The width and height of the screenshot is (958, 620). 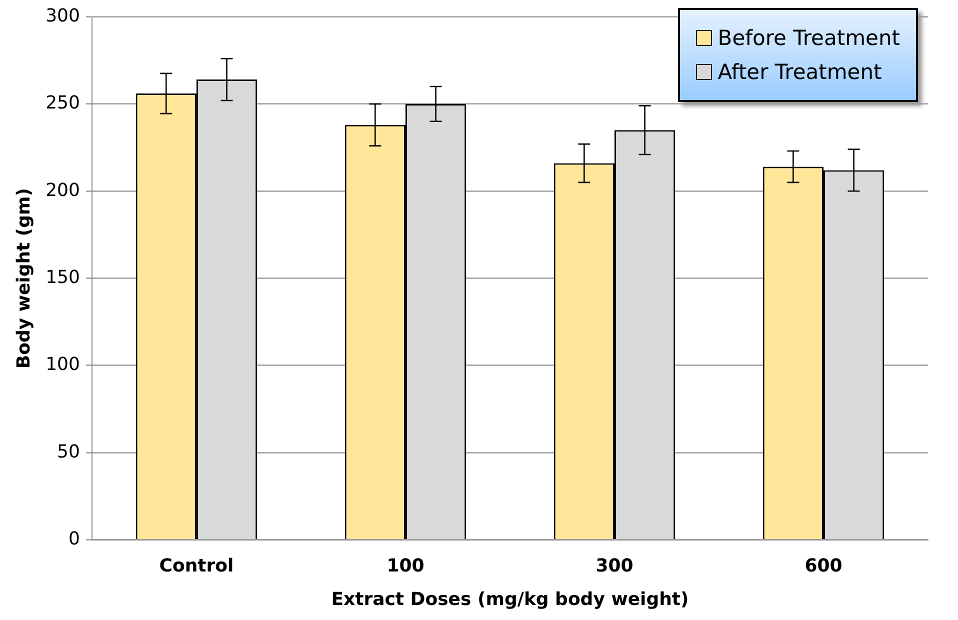 I want to click on y-tick-label: 0, so click(x=74, y=539).